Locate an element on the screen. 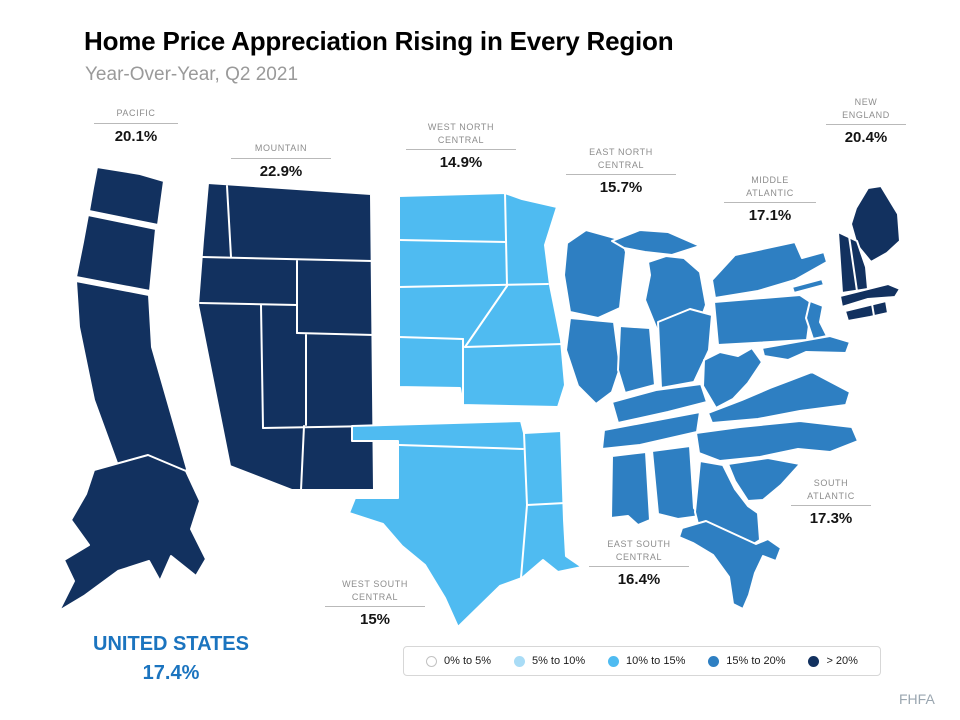 This screenshot has width=960, height=720. region-name: WEST SOUTH CENTRAL is located at coordinates (375, 590).